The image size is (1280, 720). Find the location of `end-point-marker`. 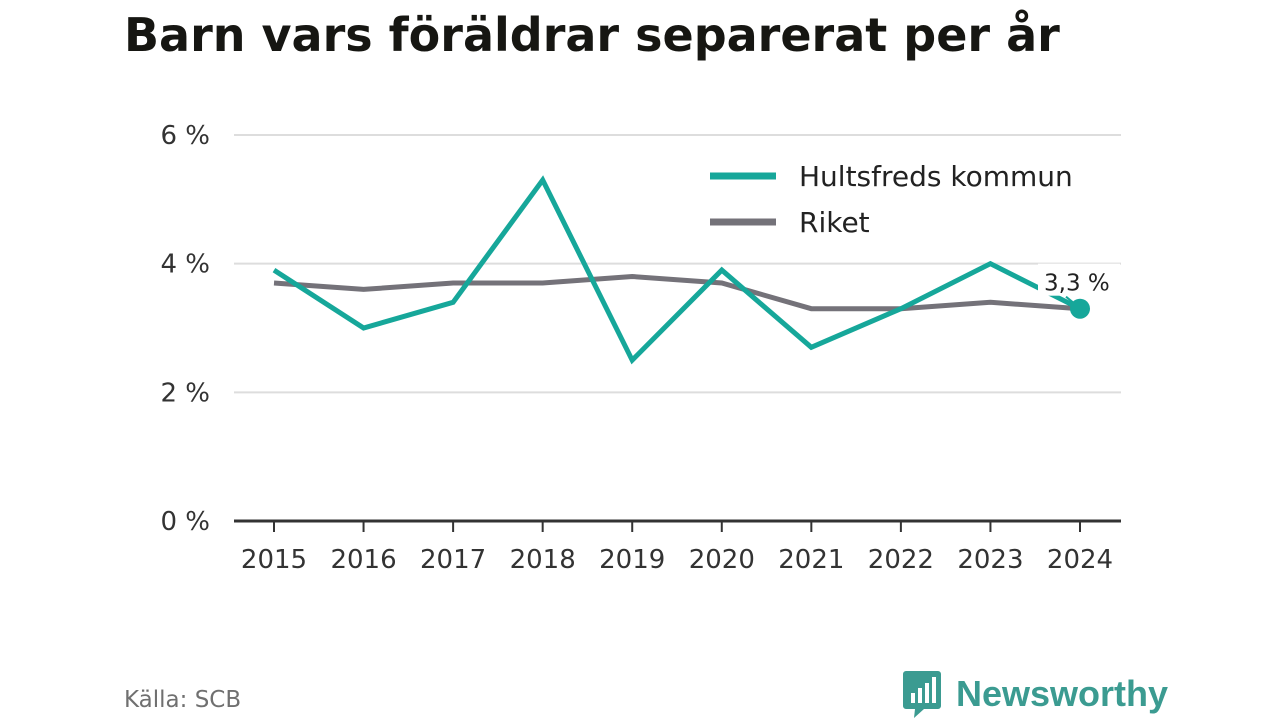

end-point-marker is located at coordinates (1080, 308).